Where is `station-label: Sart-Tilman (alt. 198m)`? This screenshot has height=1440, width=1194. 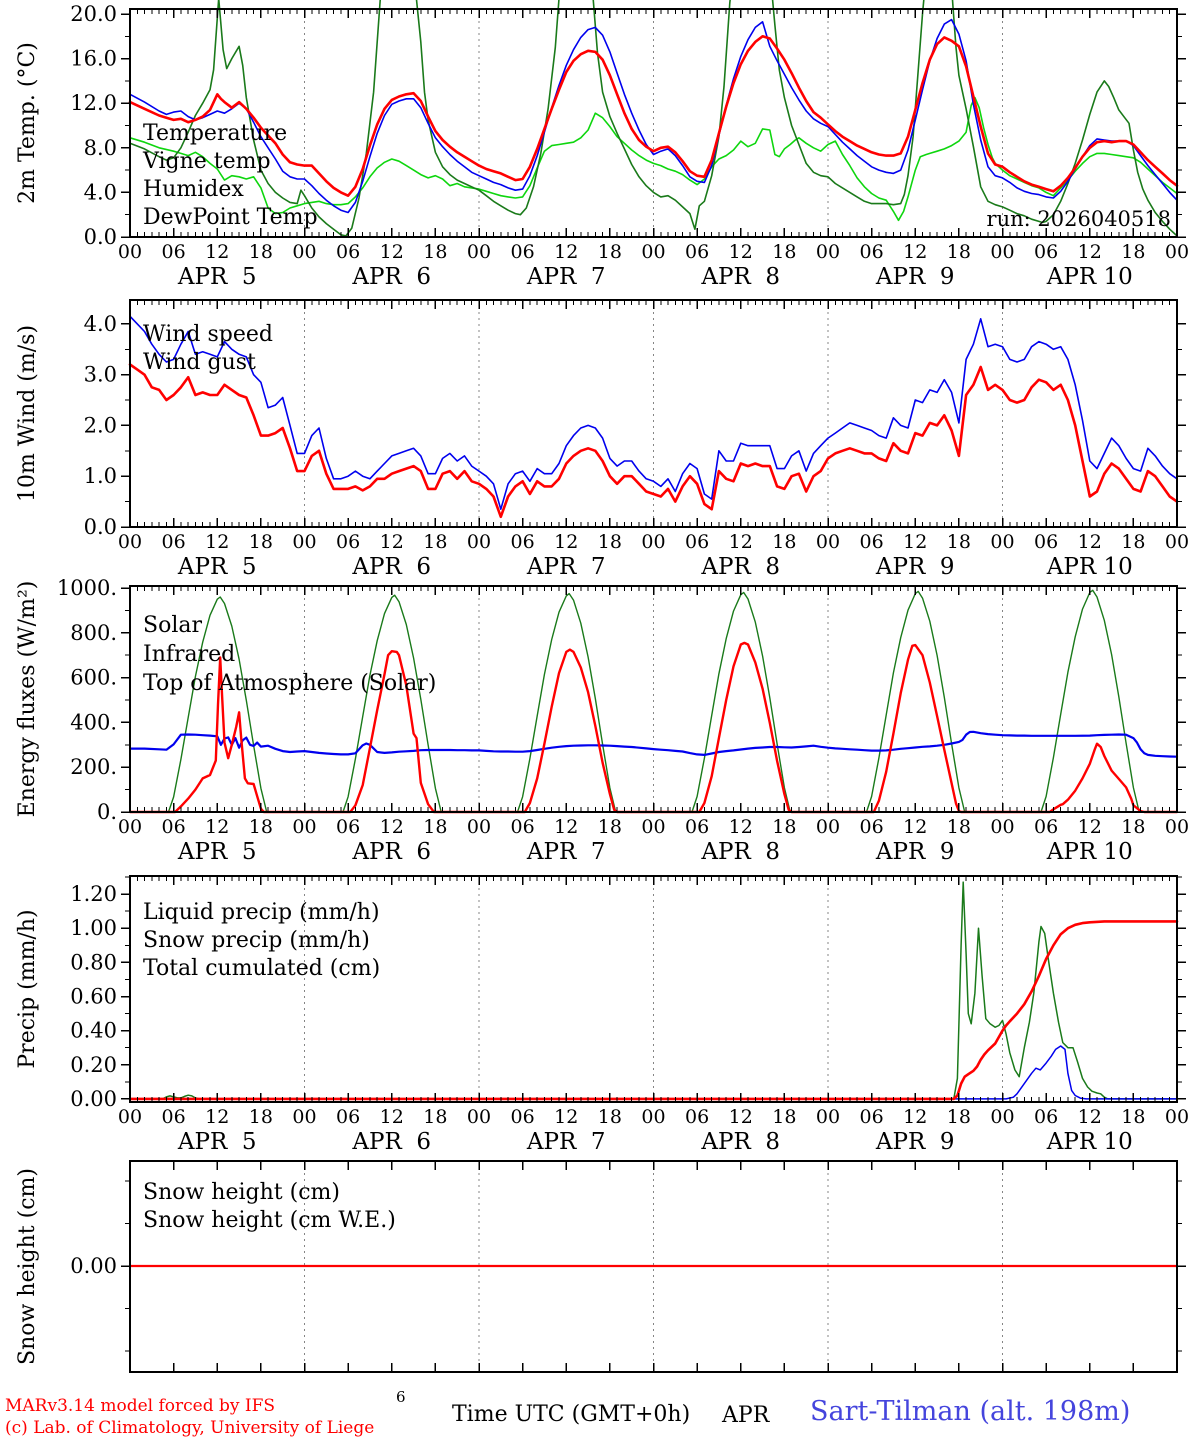
station-label: Sart-Tilman (alt. 198m) is located at coordinates (970, 1411).